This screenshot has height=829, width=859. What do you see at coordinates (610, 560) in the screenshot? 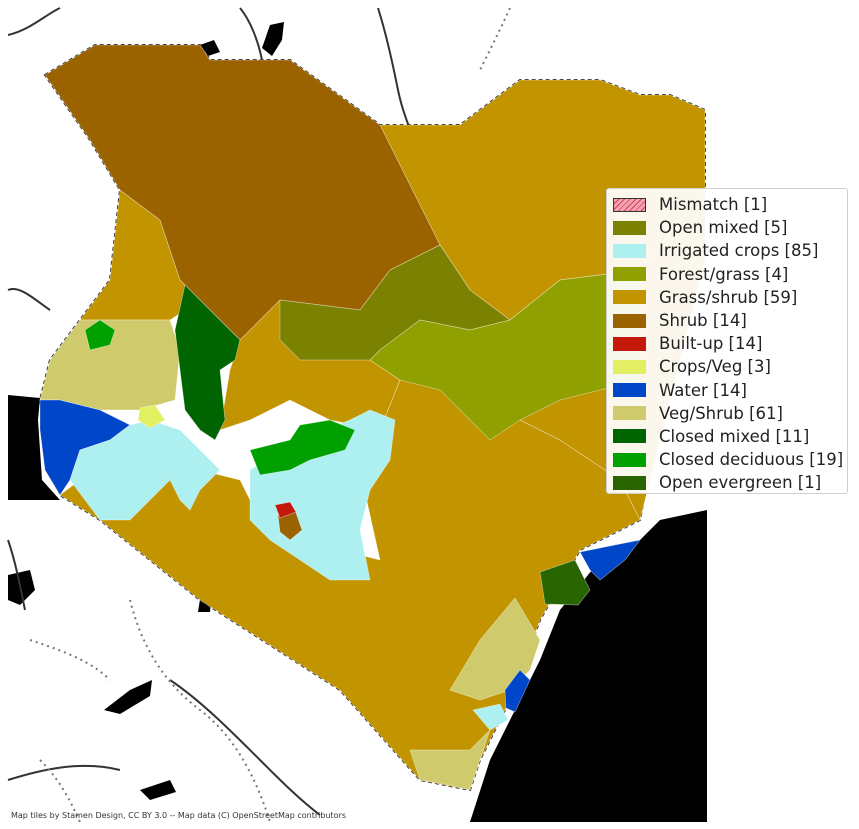
I see `region-water-coast` at bounding box center [610, 560].